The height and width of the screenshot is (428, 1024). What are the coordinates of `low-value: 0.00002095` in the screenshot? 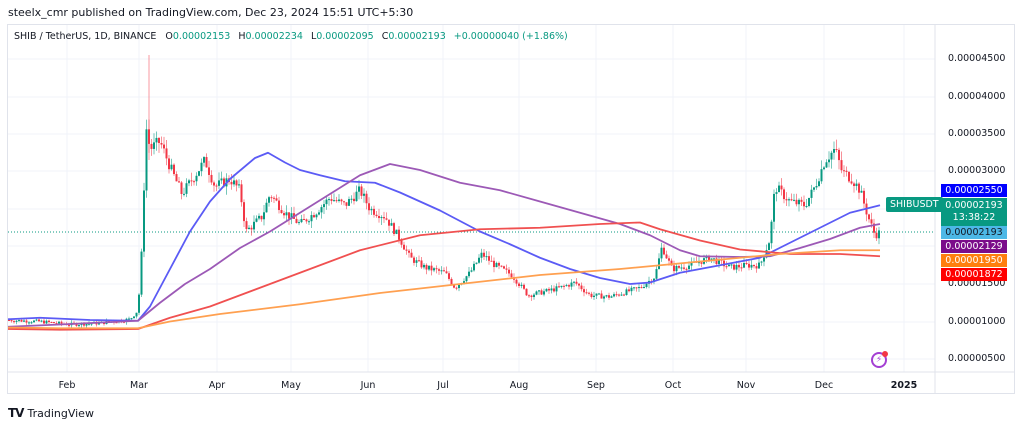 It's located at (345, 36).